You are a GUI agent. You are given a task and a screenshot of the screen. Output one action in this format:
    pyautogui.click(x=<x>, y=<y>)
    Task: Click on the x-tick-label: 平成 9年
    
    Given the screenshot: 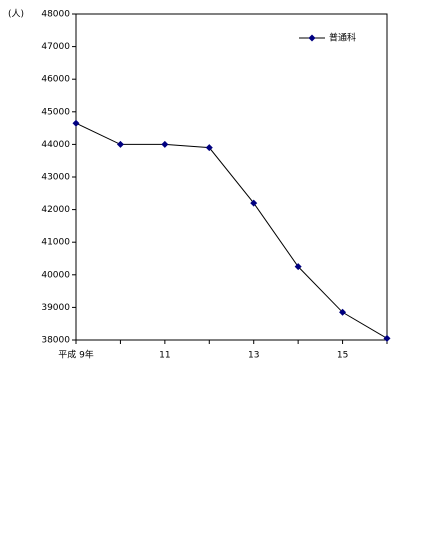 What is the action you would take?
    pyautogui.click(x=76, y=355)
    